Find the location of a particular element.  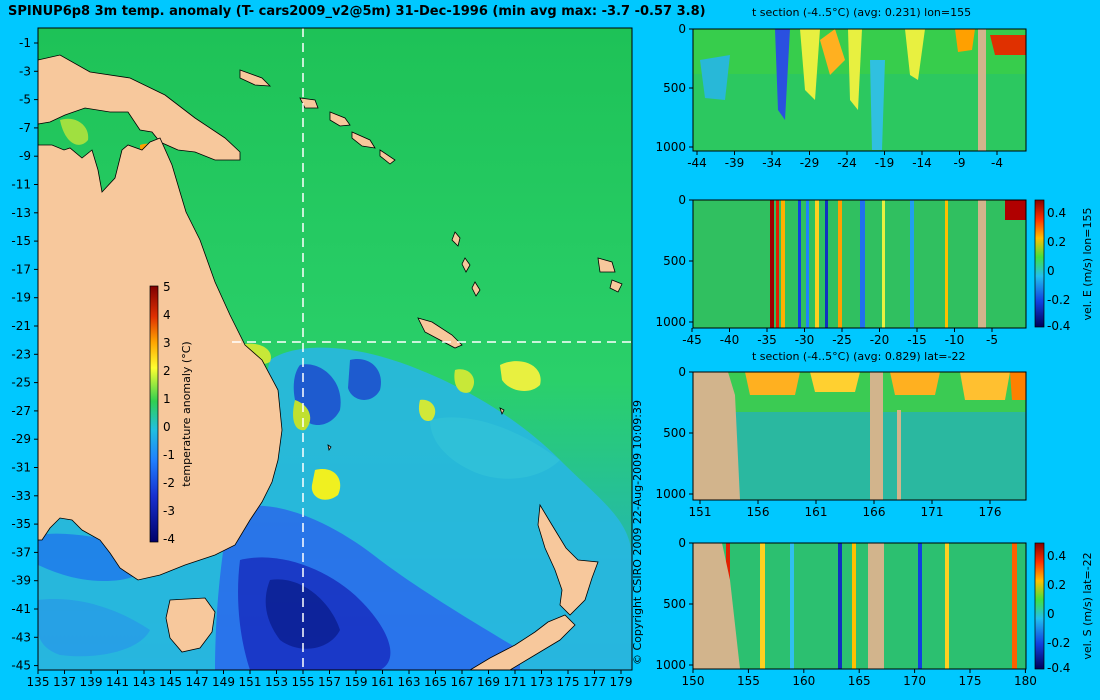

lat-tick-label: -4 is located at coordinates (997, 163).